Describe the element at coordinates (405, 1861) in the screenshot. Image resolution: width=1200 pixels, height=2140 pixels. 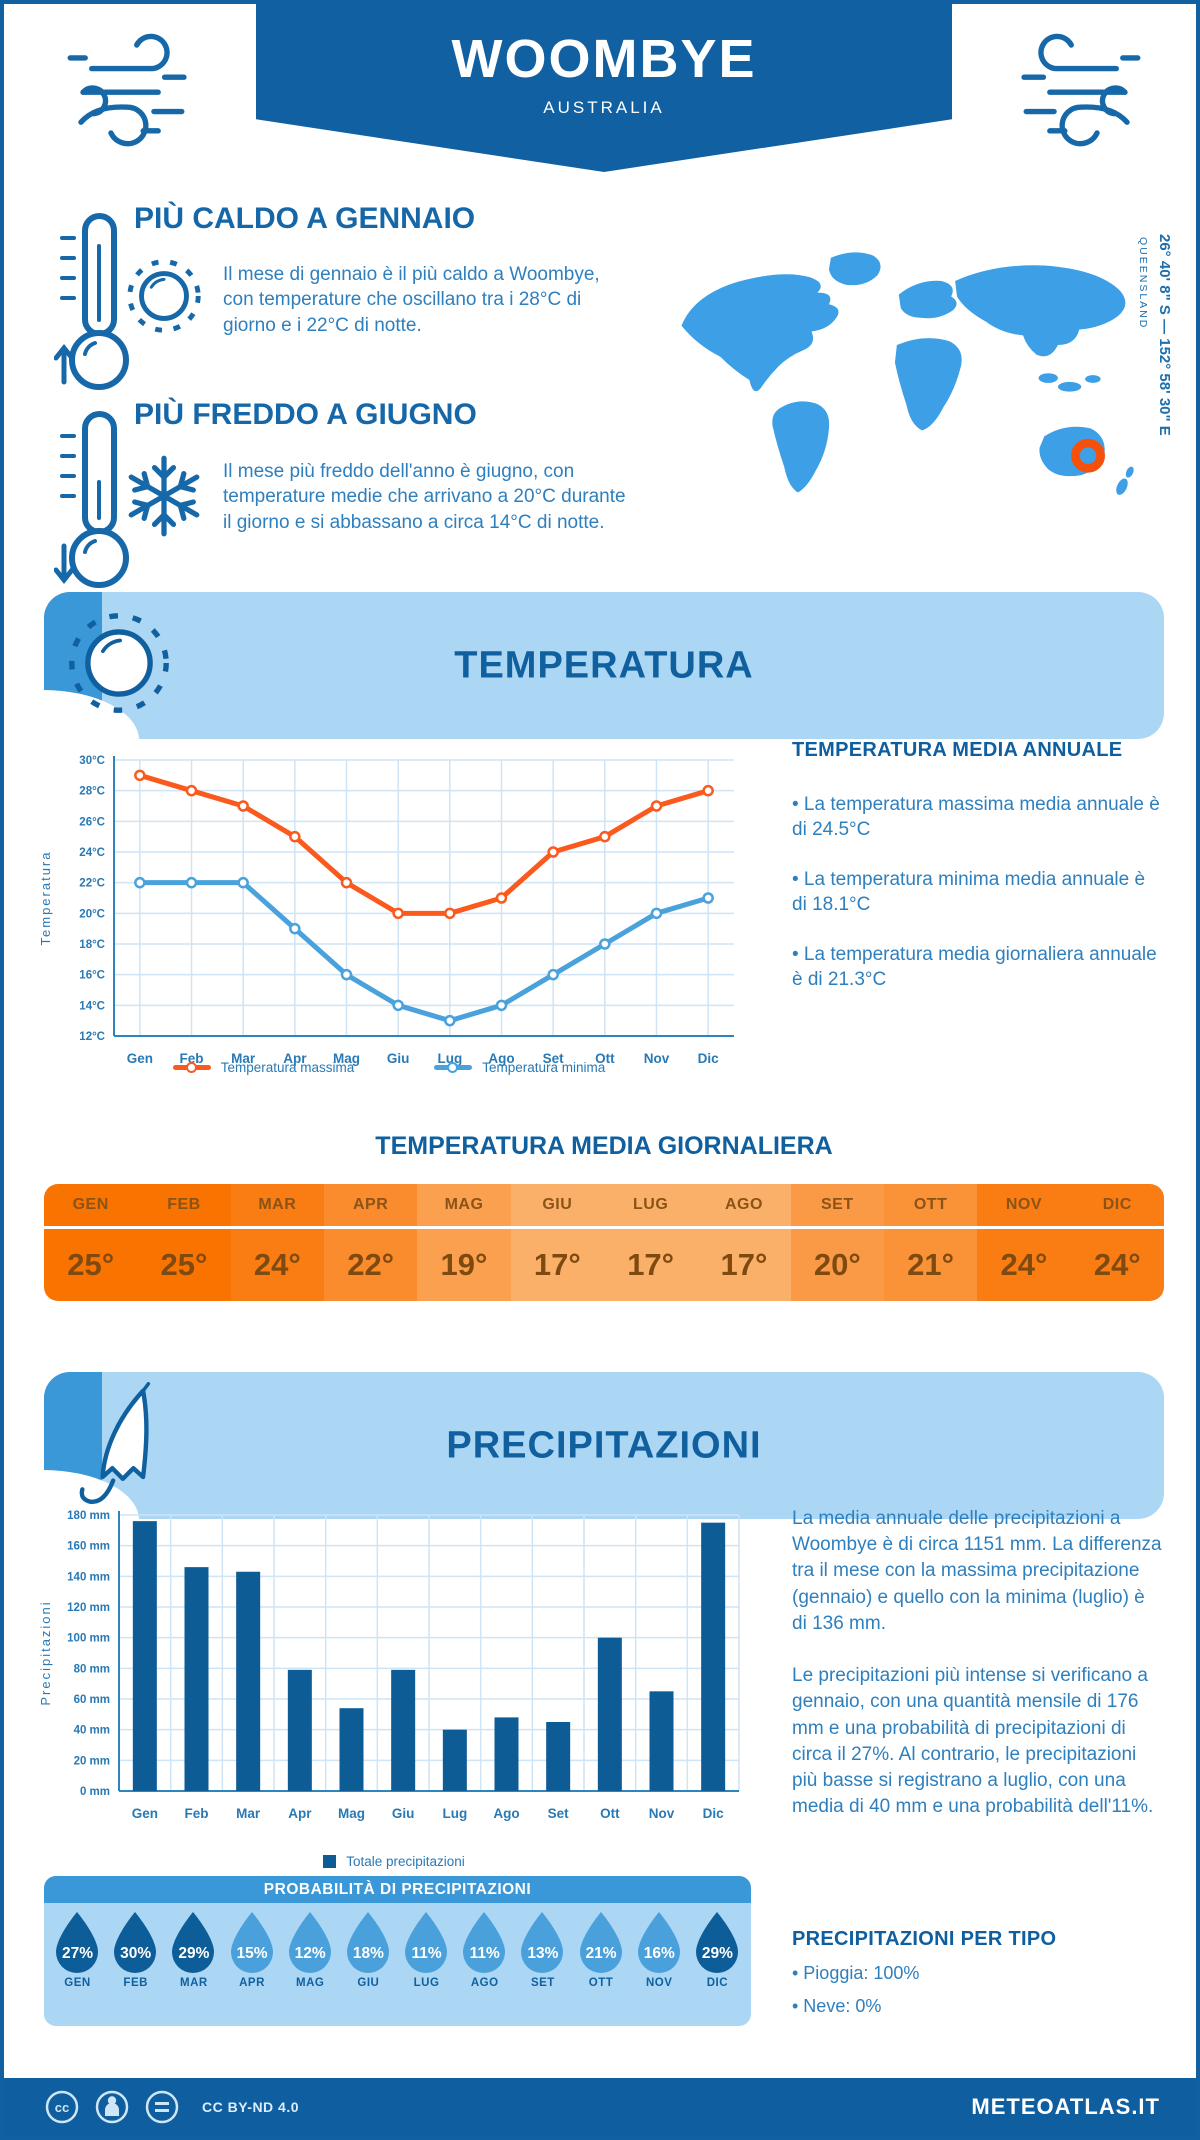
I see `legend-label: Totale precipitazioni` at that location.